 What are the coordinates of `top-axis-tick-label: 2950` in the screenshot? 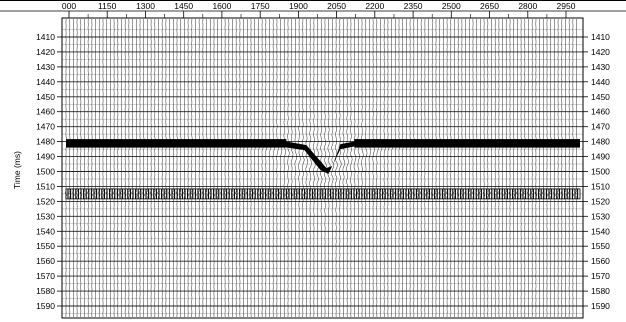 It's located at (566, 6).